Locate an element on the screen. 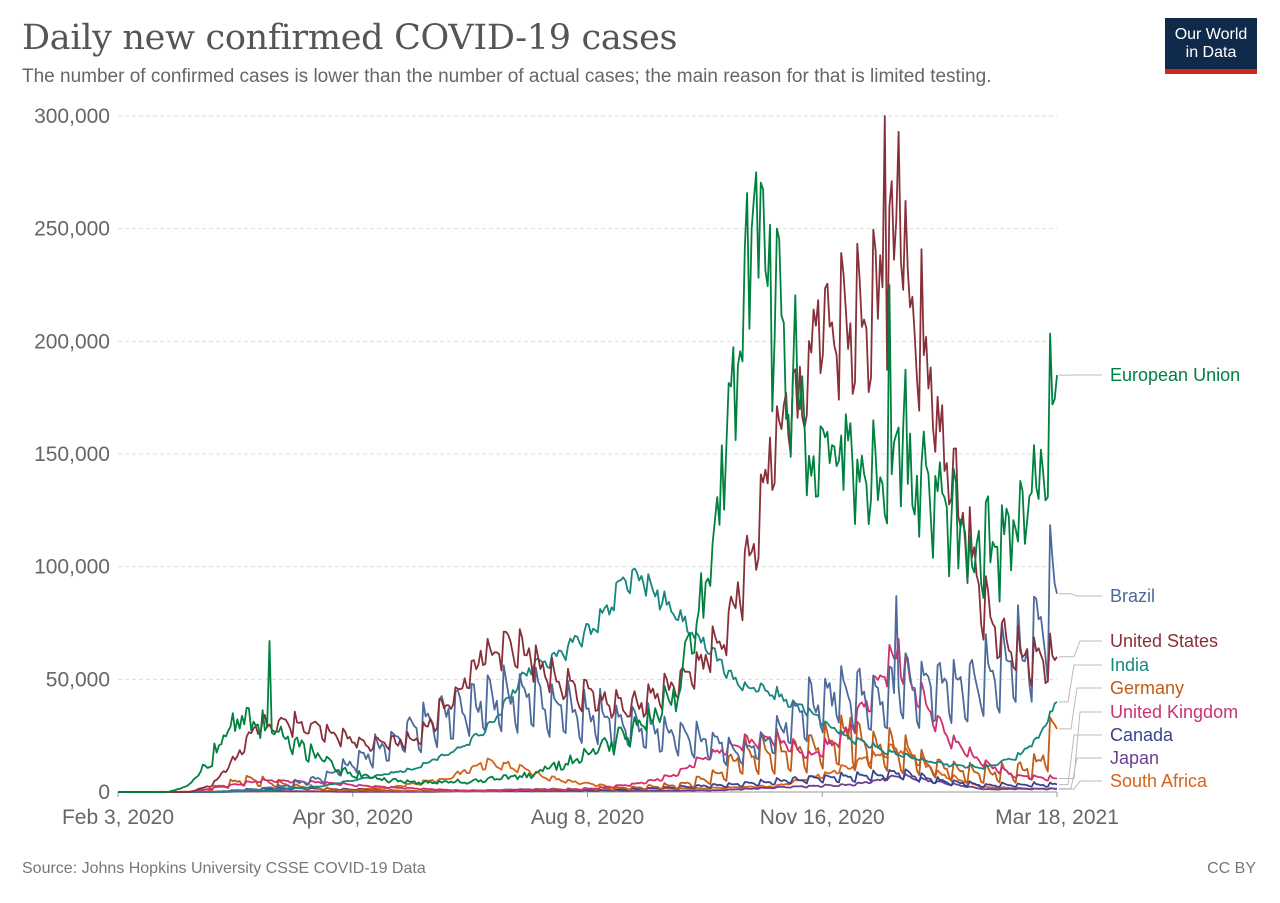 The height and width of the screenshot is (903, 1280). series-label-european-union: European Union is located at coordinates (1175, 375).